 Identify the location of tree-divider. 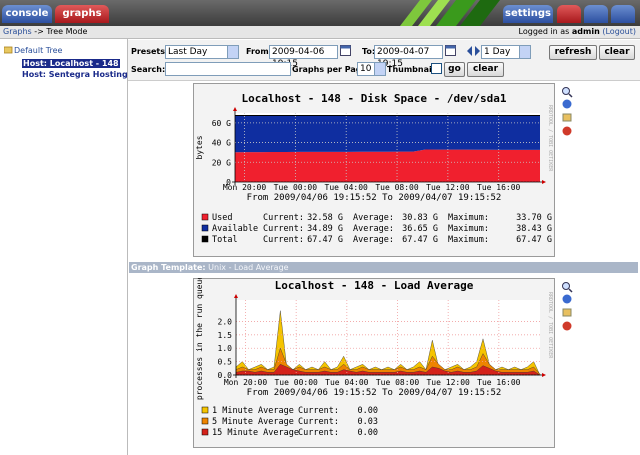
(127, 247).